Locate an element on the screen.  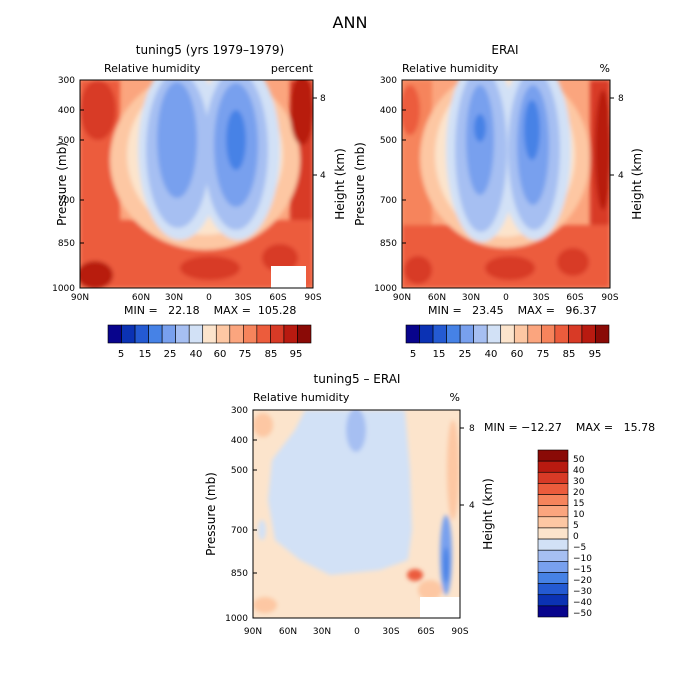
obs-ytick: 700 is located at coordinates (388, 201).